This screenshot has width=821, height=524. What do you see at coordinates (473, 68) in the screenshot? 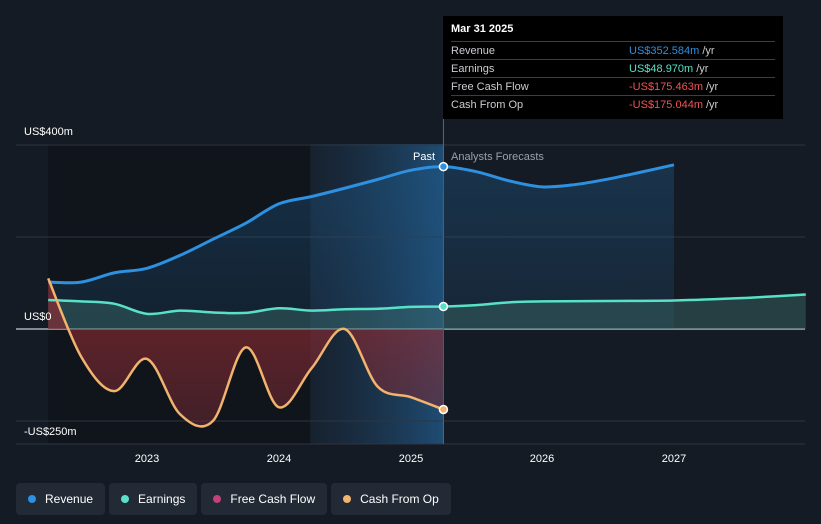
I see `tooltip-label: Earnings` at bounding box center [473, 68].